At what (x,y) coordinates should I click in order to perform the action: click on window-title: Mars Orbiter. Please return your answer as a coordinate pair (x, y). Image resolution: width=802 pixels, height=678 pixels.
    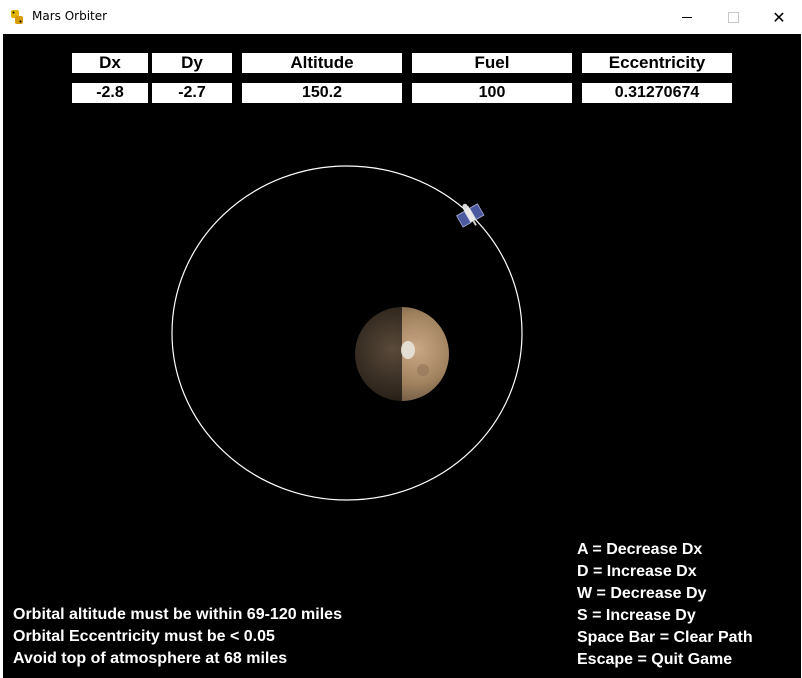
    Looking at the image, I should click on (70, 16).